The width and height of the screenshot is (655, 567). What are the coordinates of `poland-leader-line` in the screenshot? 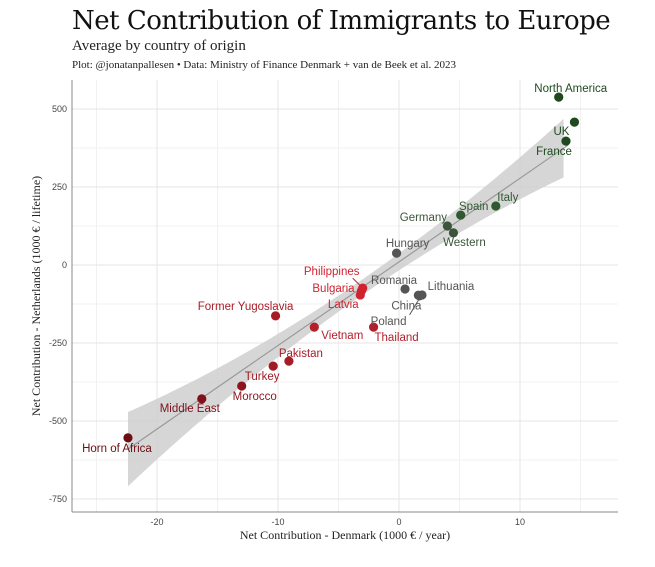 It's located at (414, 307).